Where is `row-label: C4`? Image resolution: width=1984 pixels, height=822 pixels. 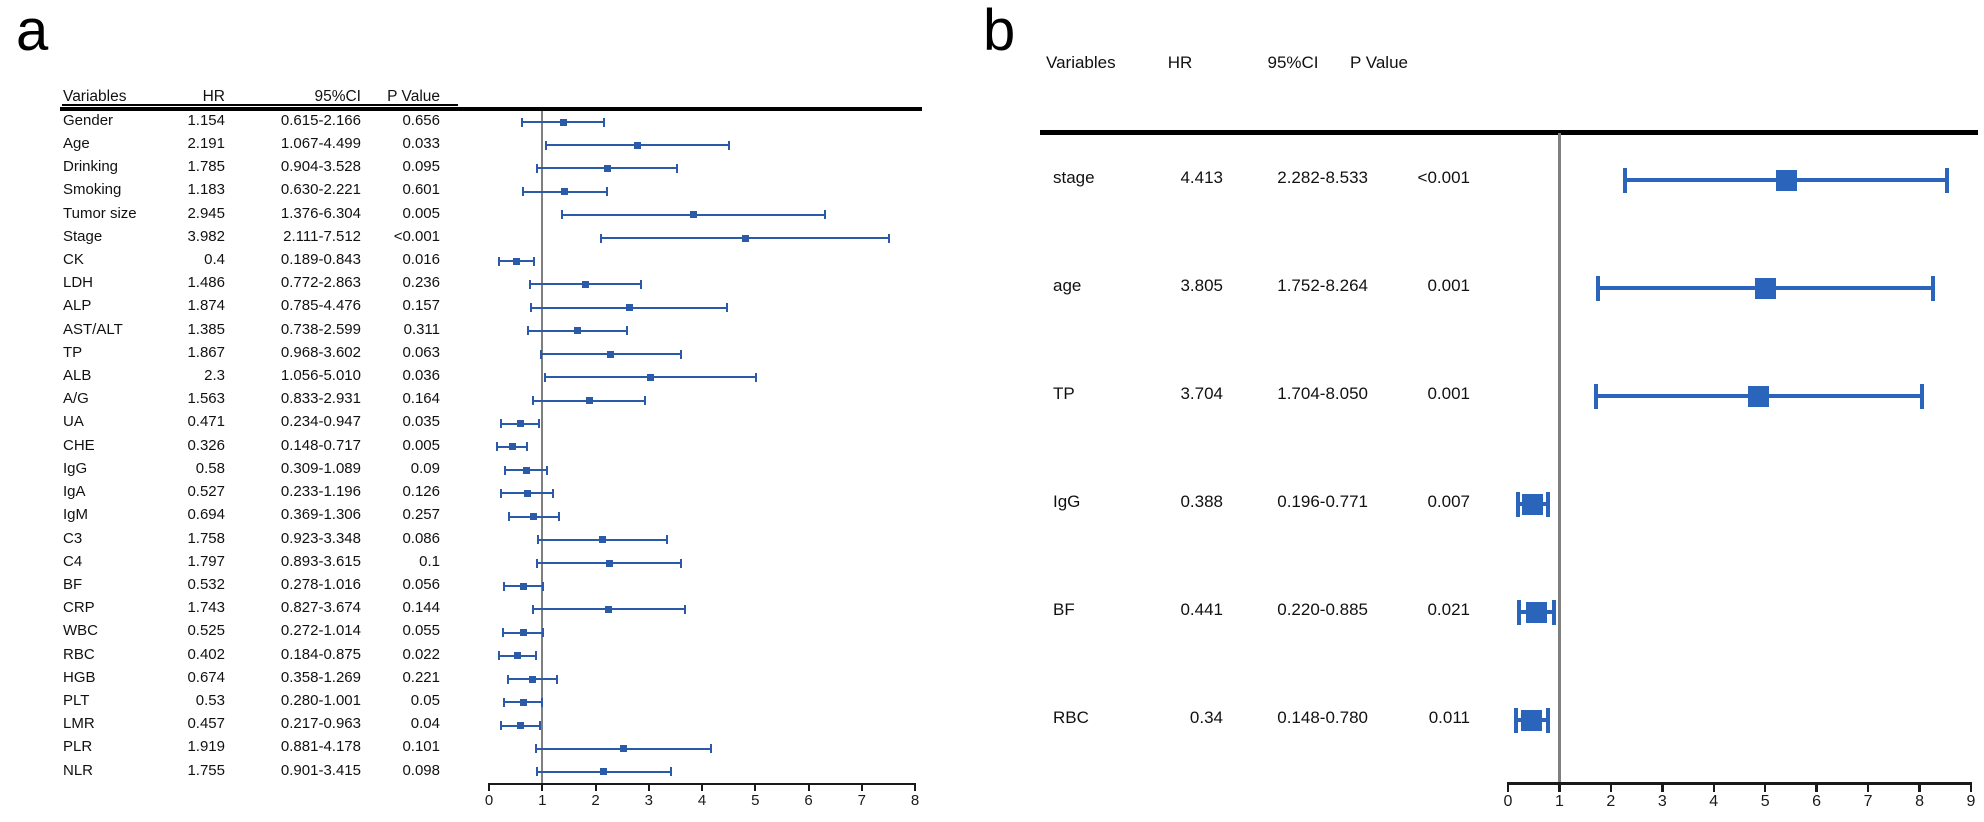
row-label: C4 is located at coordinates (73, 561).